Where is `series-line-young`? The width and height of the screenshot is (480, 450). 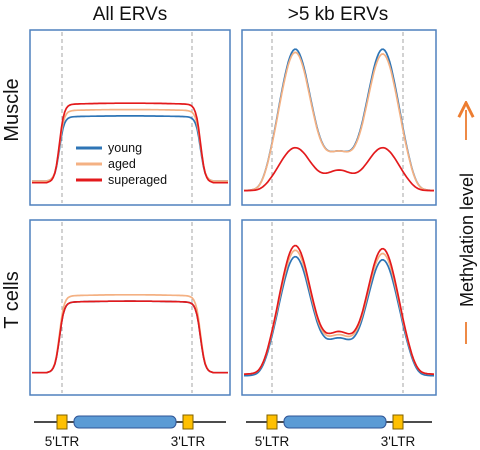 series-line-young is located at coordinates (130, 148).